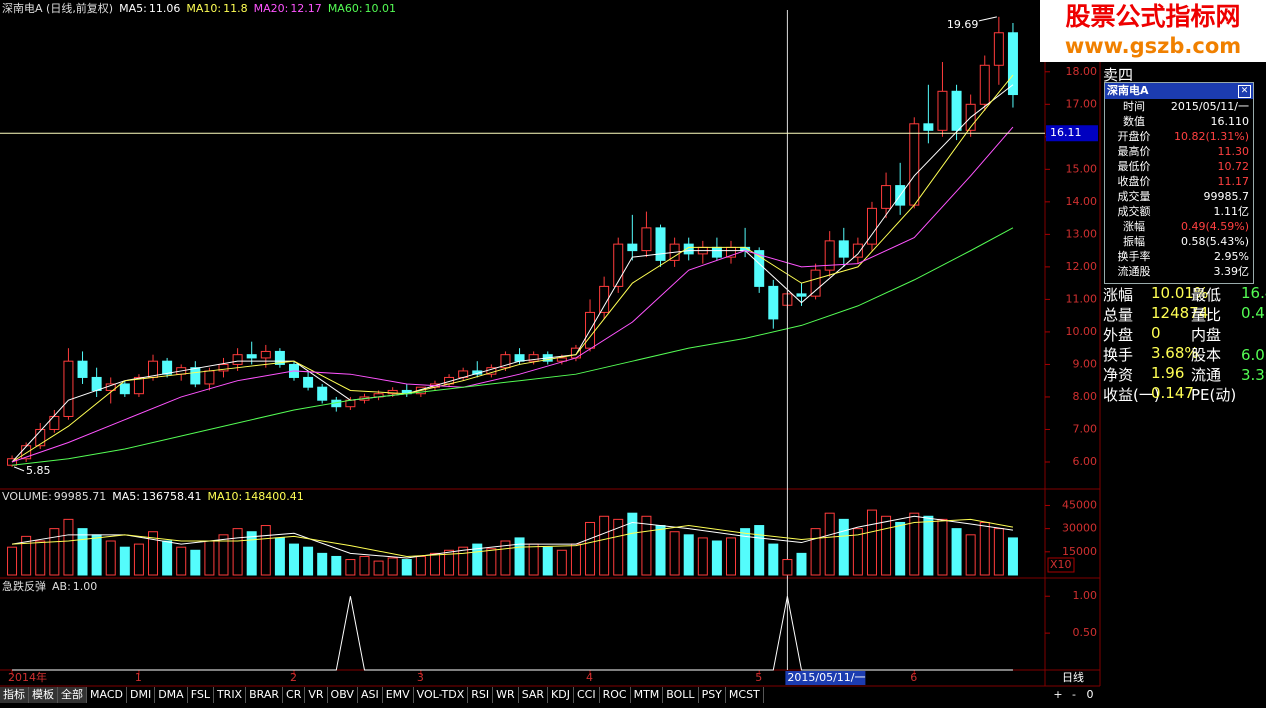 The width and height of the screenshot is (1266, 708). What do you see at coordinates (14, 695) in the screenshot?
I see `toolbar-tab: 指标` at bounding box center [14, 695].